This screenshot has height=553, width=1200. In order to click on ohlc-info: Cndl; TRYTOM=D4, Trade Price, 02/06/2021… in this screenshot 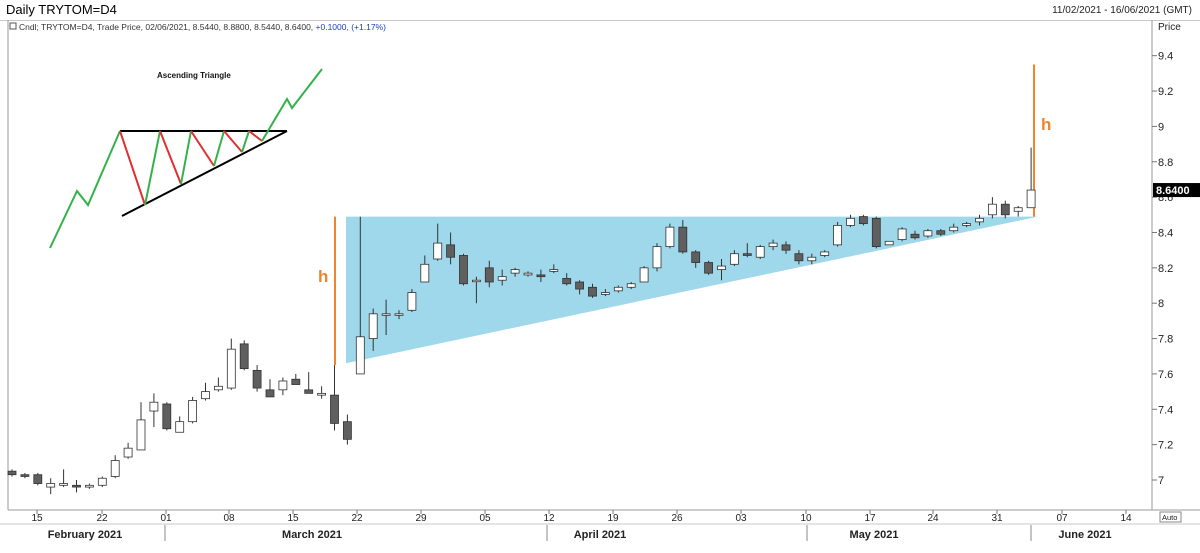, I will do `click(198, 27)`.